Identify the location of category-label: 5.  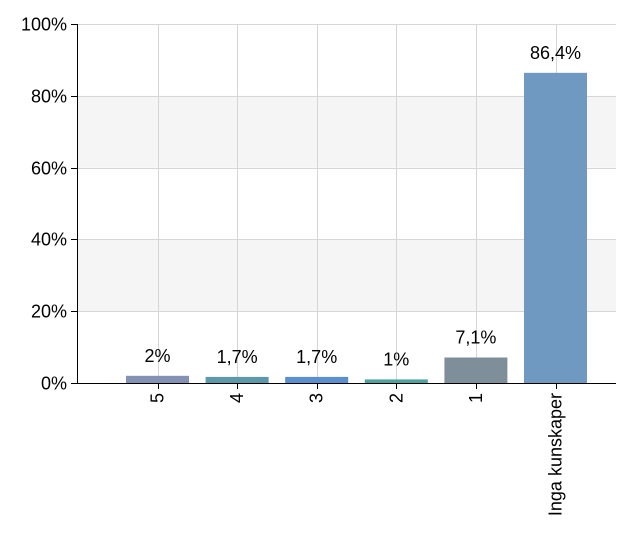
(158, 398).